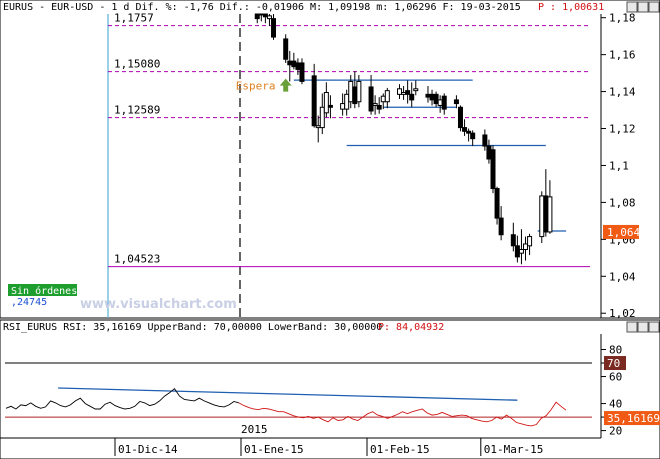 The height and width of the screenshot is (459, 660). I want to click on price-axis: 1,021,041,061,081,11,121,141,161,181,064, so click(620, 166).